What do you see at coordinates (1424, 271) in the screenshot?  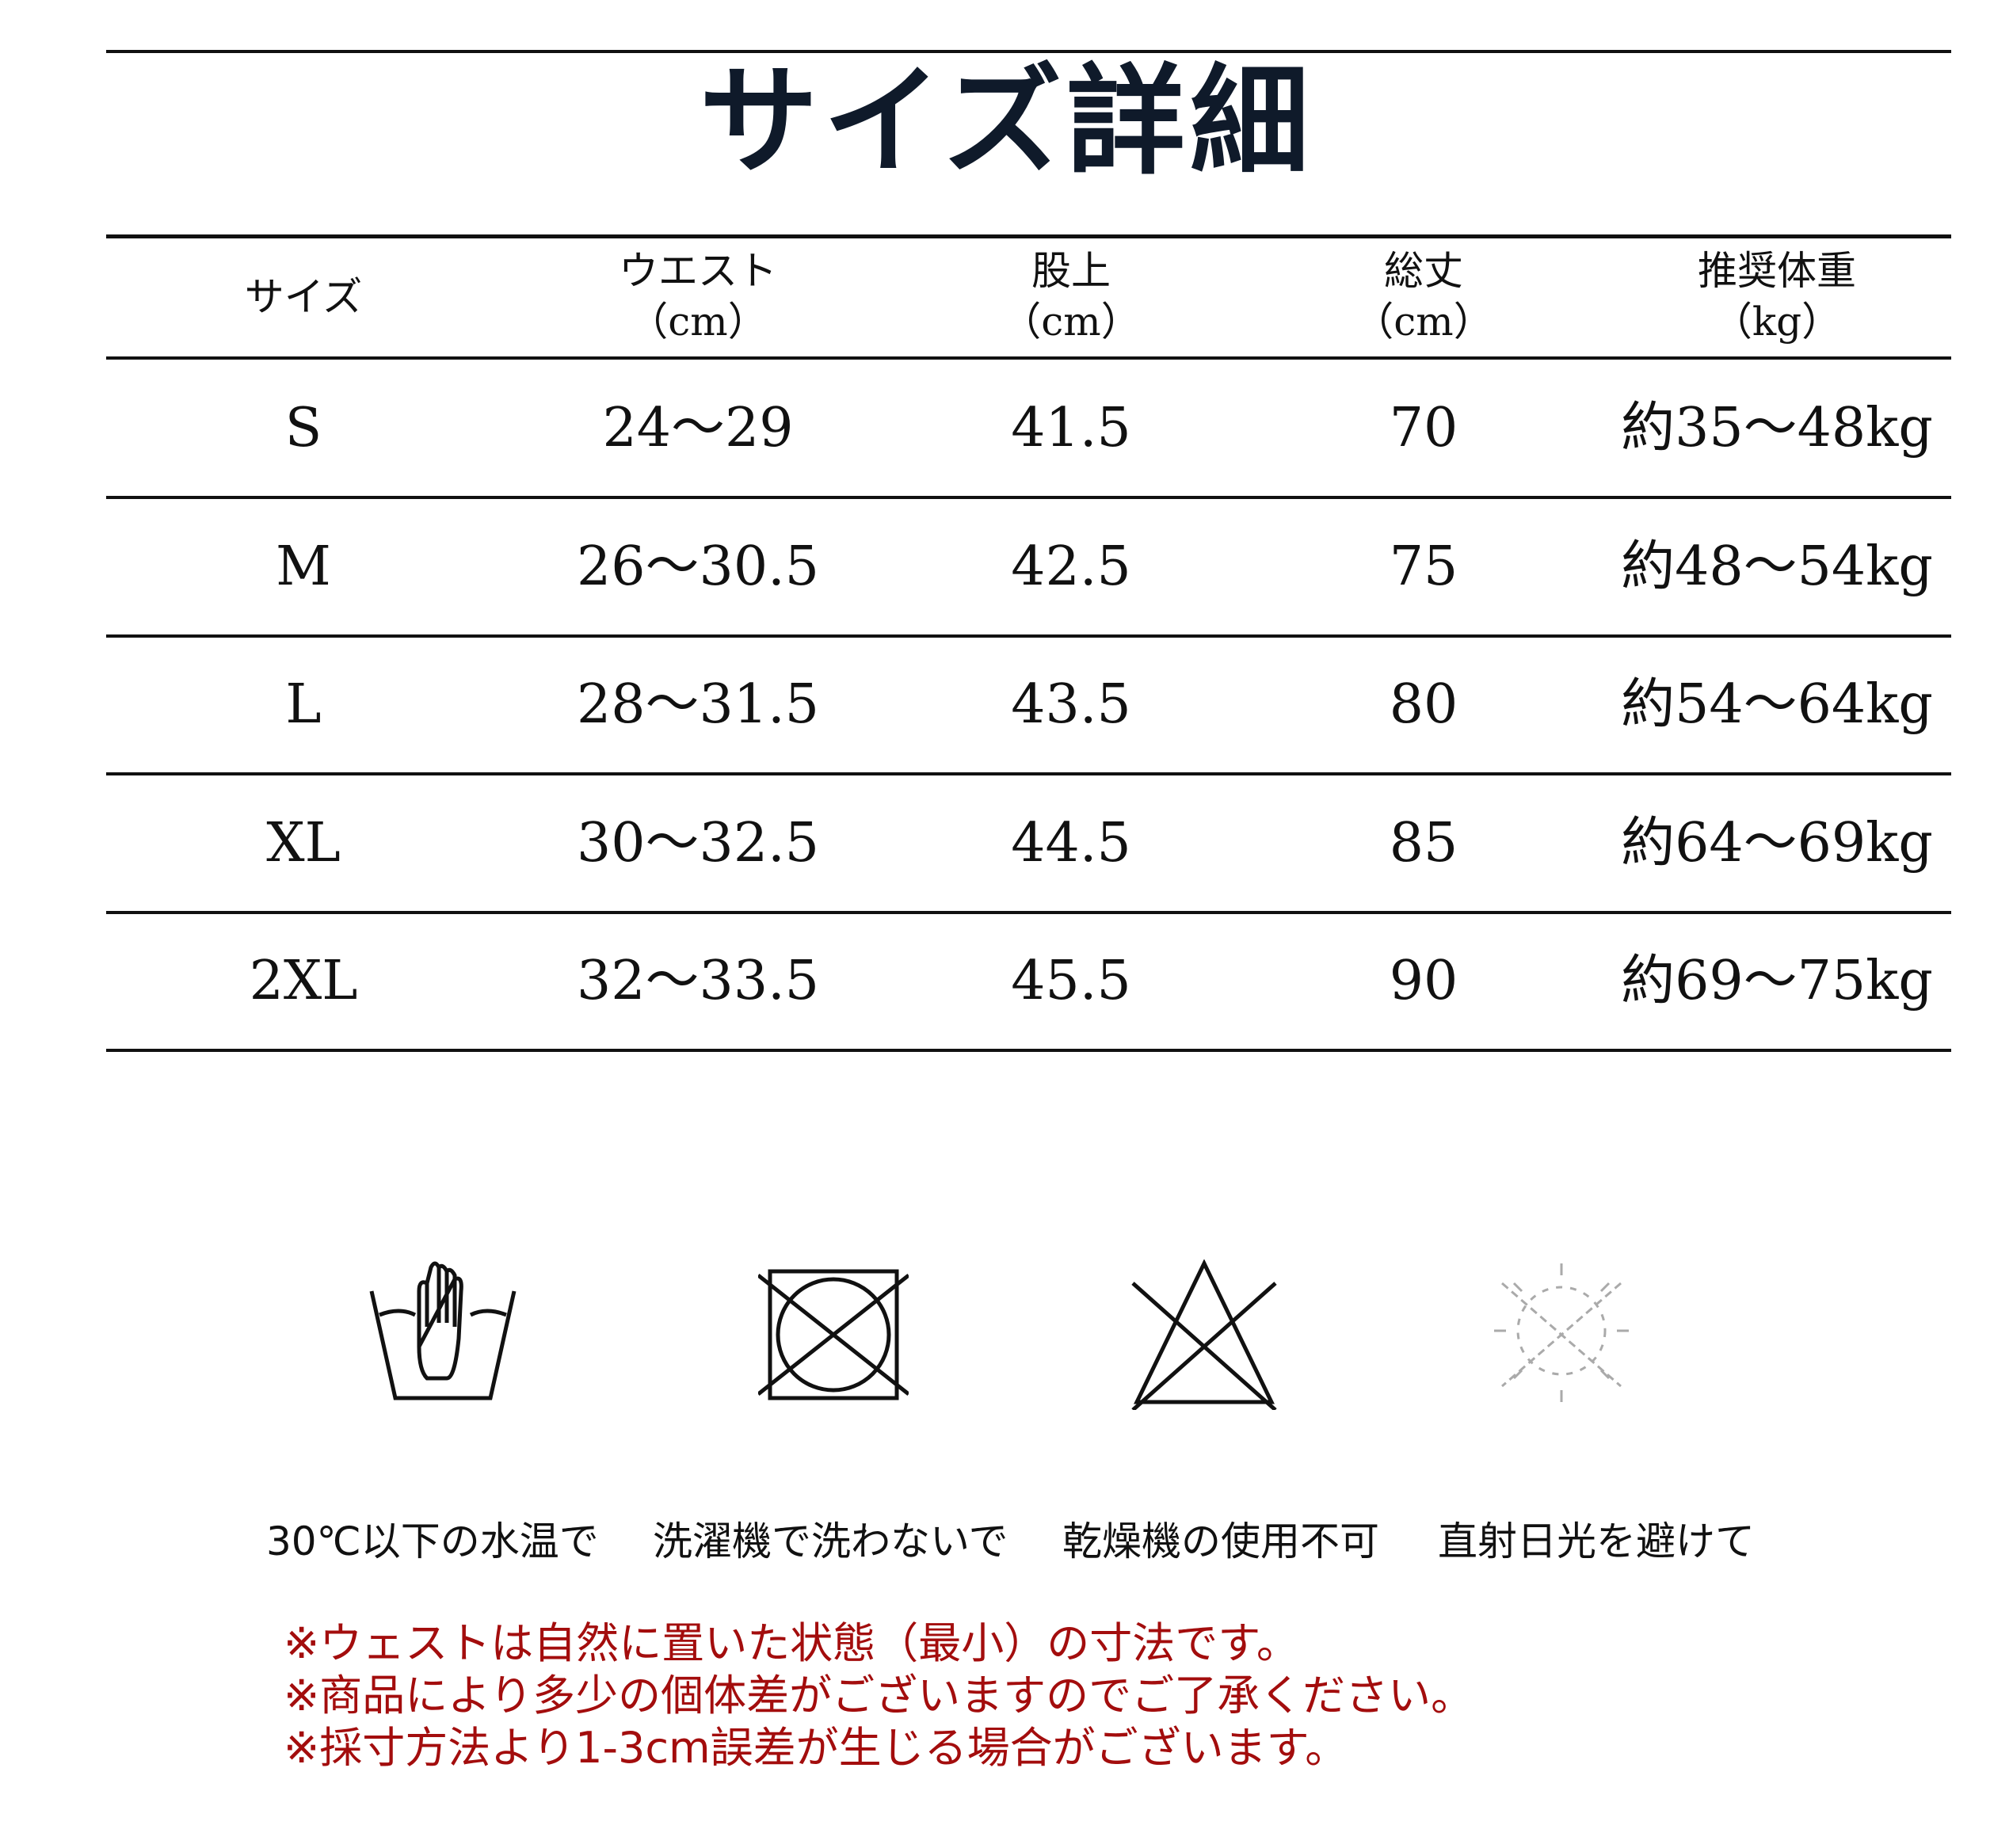 I see `header-label: 総丈` at bounding box center [1424, 271].